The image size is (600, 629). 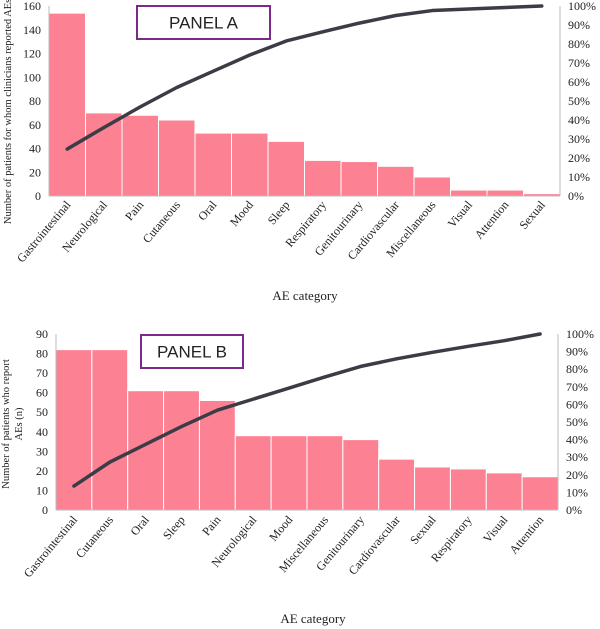 I want to click on panel-a-y-tick-label: 160, so click(x=32, y=6).